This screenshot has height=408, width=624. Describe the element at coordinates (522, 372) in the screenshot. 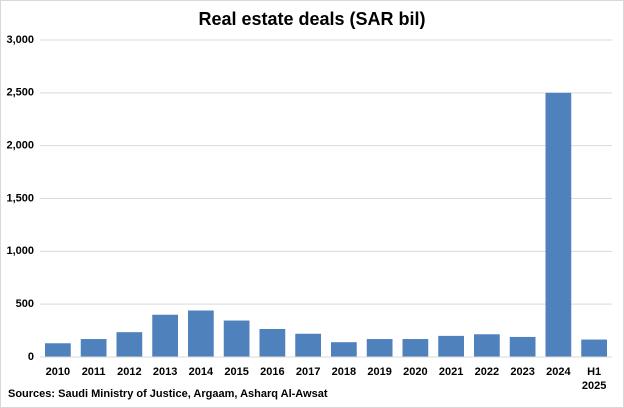

I see `x-tick-label: 2023` at that location.